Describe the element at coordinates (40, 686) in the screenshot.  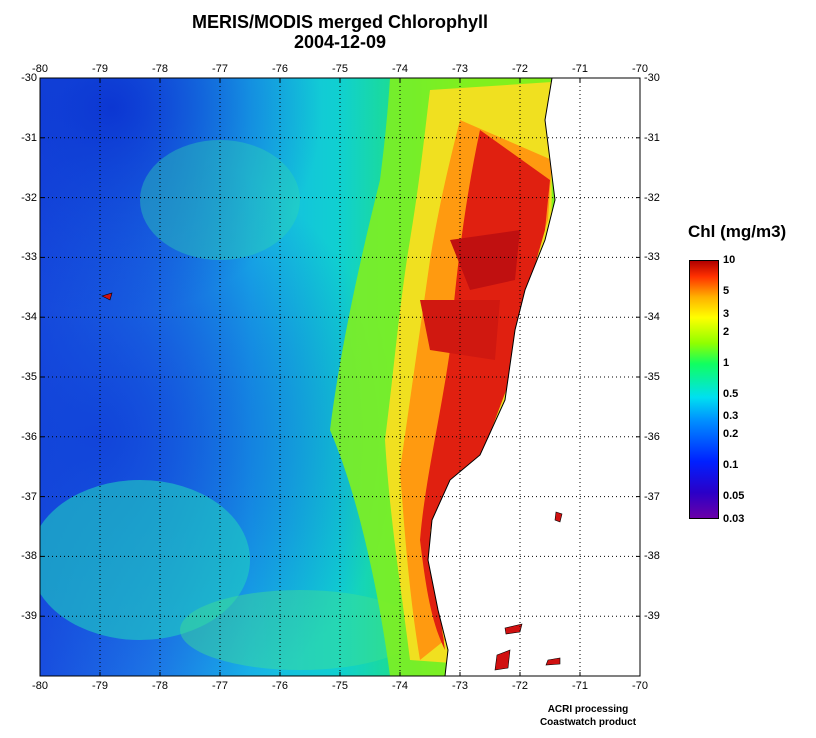
I see `lon-tick-label-bottom: -80` at that location.